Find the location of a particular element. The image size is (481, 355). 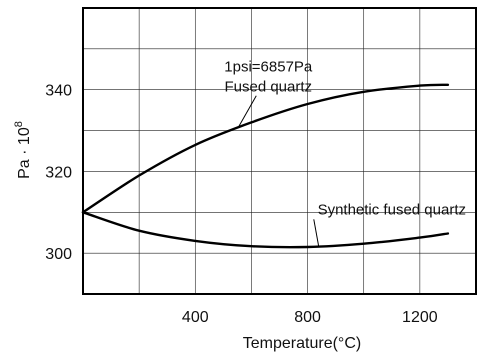

y-tick-labels: 300 320 340 is located at coordinates (58, 173).